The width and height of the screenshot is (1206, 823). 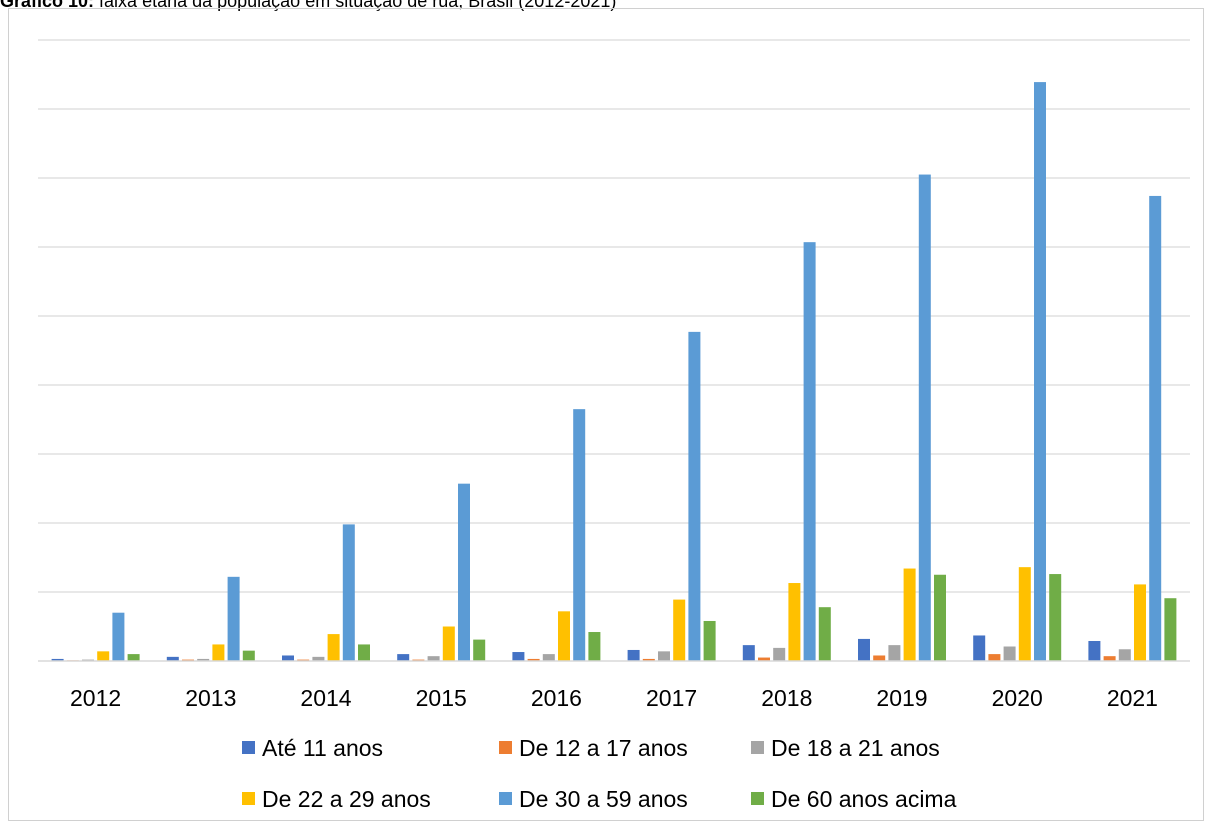 What do you see at coordinates (614, 698) in the screenshot?
I see `x-tick-labels: 2012 2013 2014 2015 2016 2017 2018 2019 2020 2021` at bounding box center [614, 698].